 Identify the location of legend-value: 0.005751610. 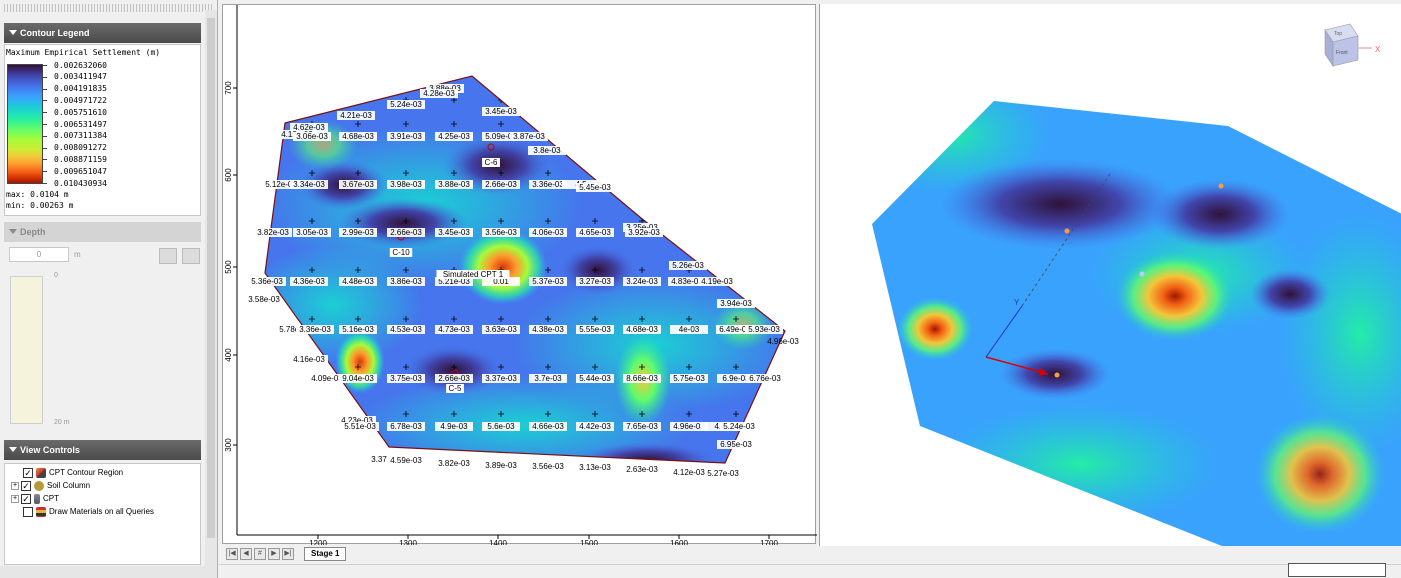
(80, 112).